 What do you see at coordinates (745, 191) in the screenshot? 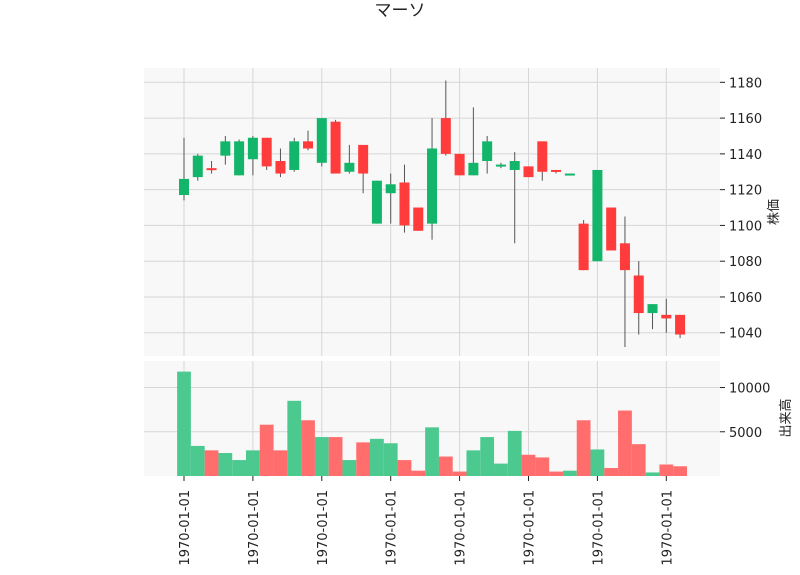
I see `price-tick-label: 1120` at bounding box center [745, 191].